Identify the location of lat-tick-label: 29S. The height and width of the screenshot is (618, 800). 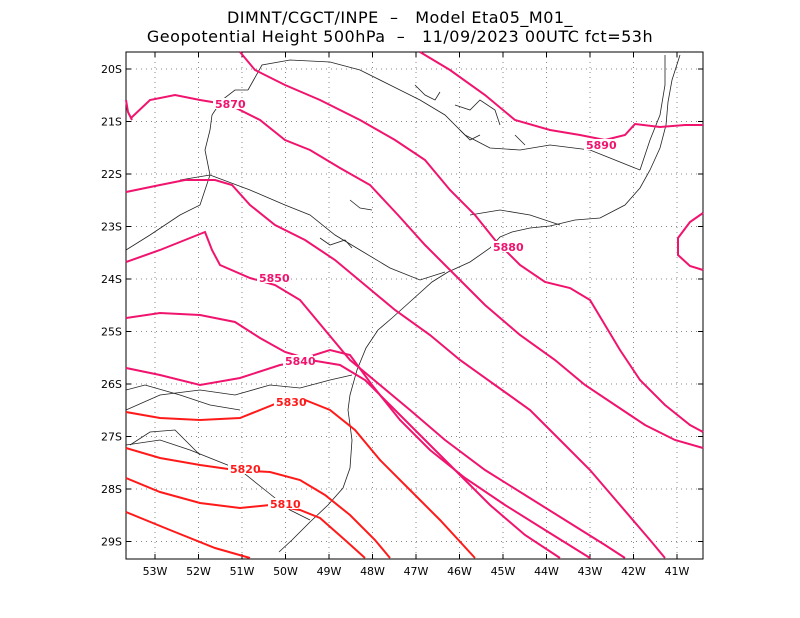
(111, 542).